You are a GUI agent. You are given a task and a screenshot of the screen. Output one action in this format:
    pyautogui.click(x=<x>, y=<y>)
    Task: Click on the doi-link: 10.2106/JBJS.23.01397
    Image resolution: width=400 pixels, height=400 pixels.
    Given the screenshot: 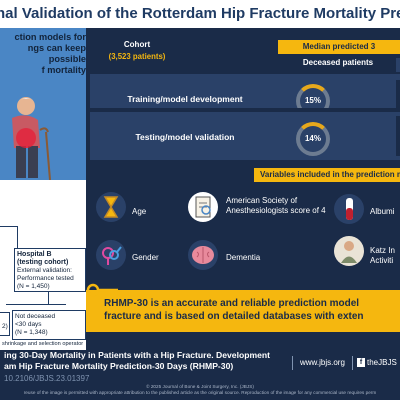 What is the action you would take?
    pyautogui.click(x=47, y=378)
    